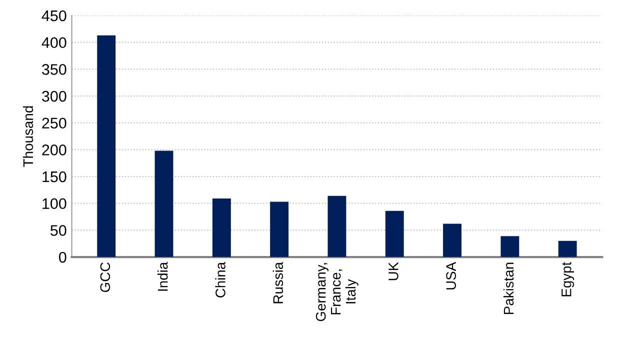 The height and width of the screenshot is (345, 624). Describe the element at coordinates (62, 257) in the screenshot. I see `y-tick-label: 0` at that location.